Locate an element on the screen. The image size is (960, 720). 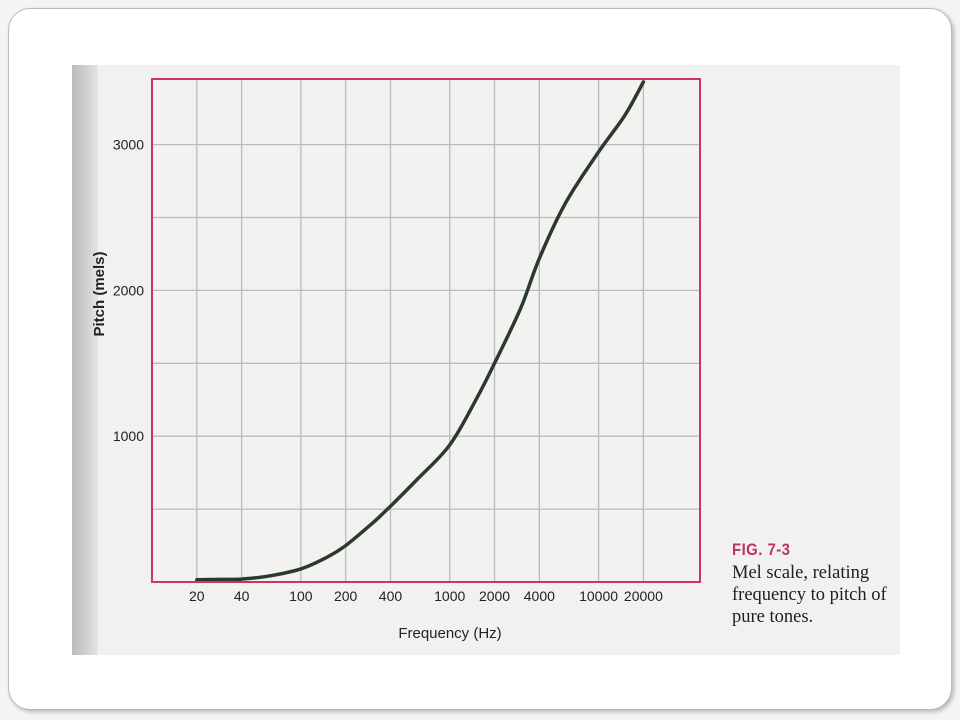
x-tick-label: 20 is located at coordinates (197, 596).